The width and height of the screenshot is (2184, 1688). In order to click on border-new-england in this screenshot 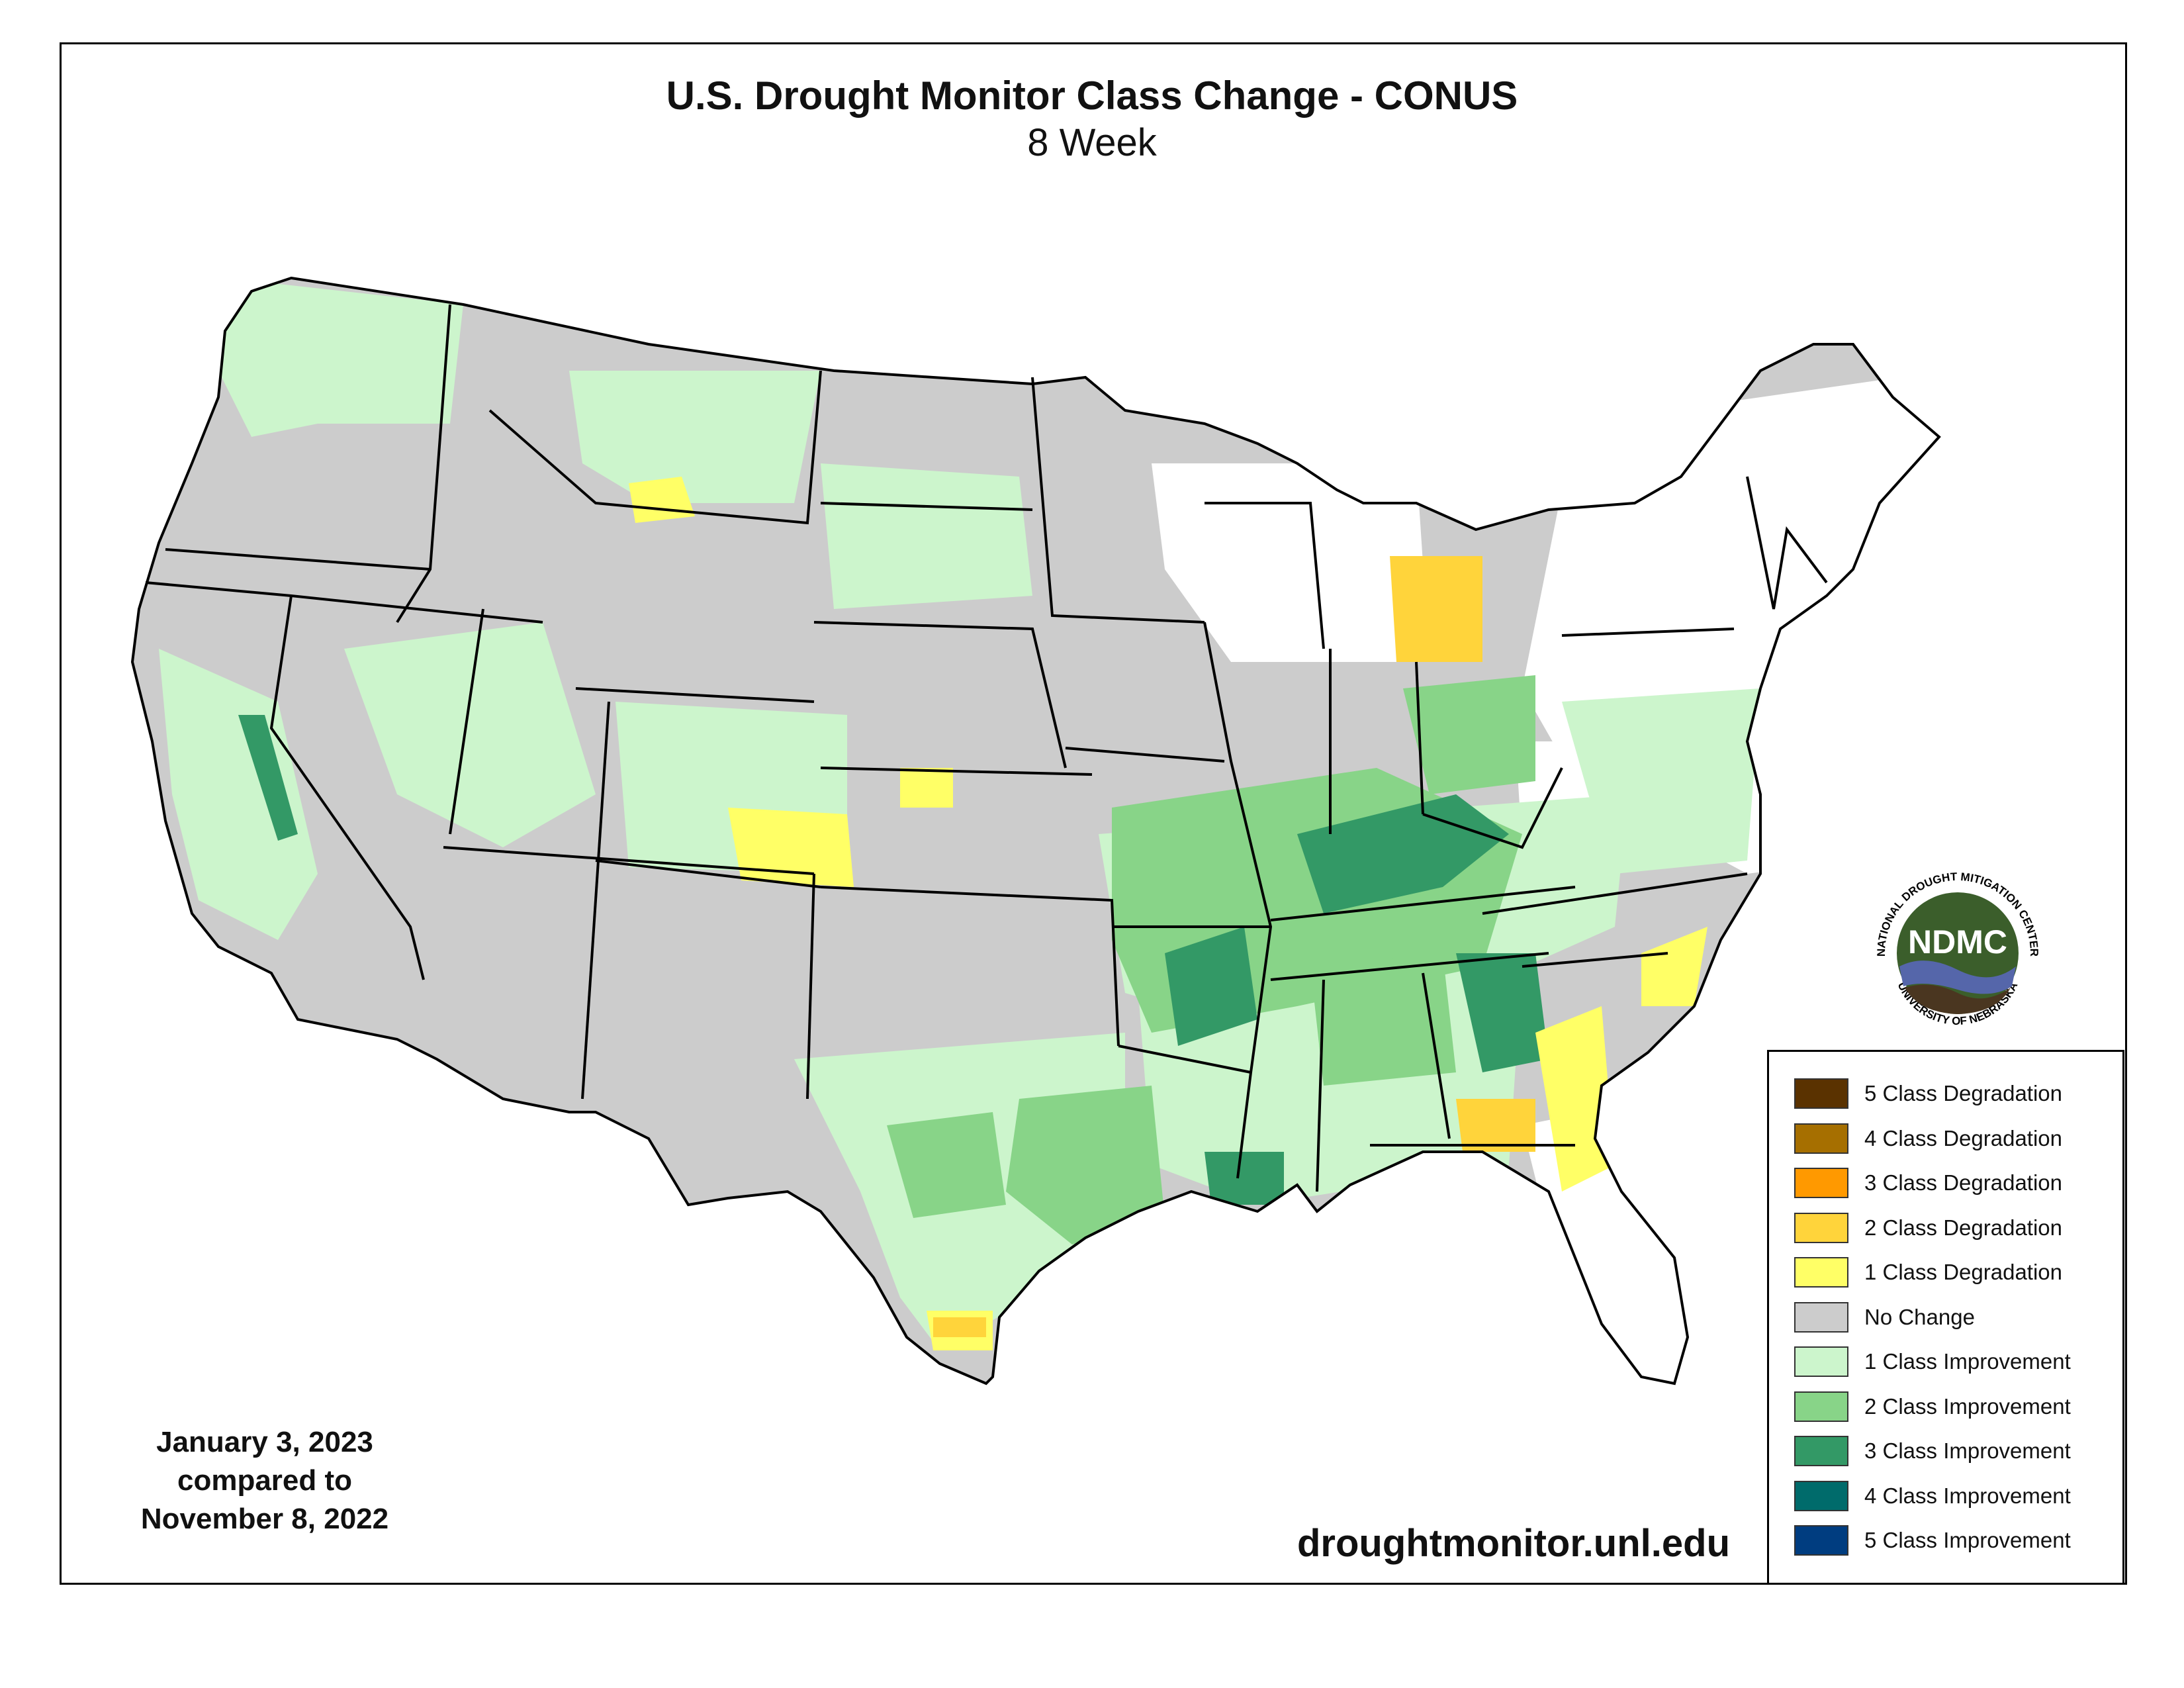, I will do `click(1787, 543)`.